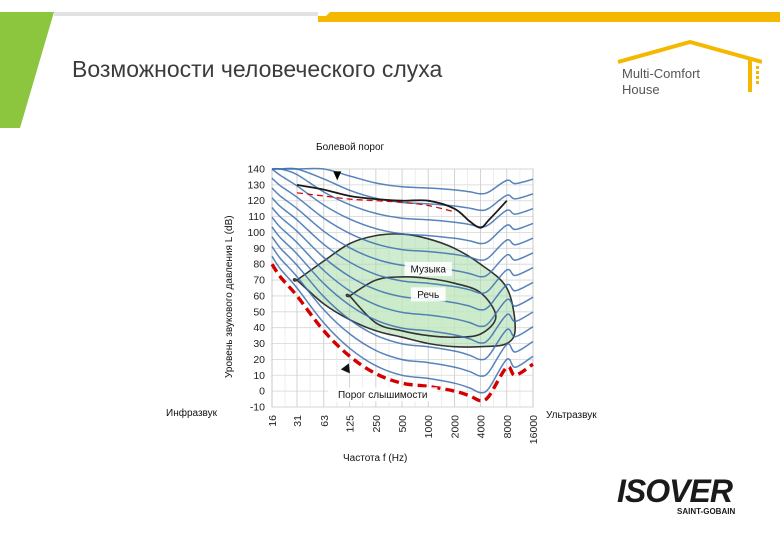  Describe the element at coordinates (259, 249) in the screenshot. I see `y-tick-label: 90` at that location.